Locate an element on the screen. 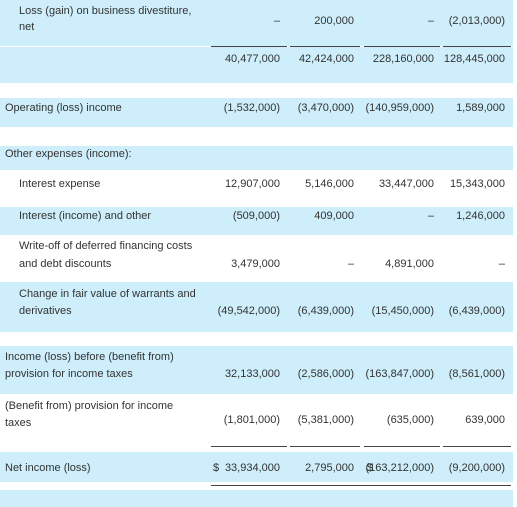 The height and width of the screenshot is (507, 517). cell-col1: 40,477,000 is located at coordinates (252, 59).